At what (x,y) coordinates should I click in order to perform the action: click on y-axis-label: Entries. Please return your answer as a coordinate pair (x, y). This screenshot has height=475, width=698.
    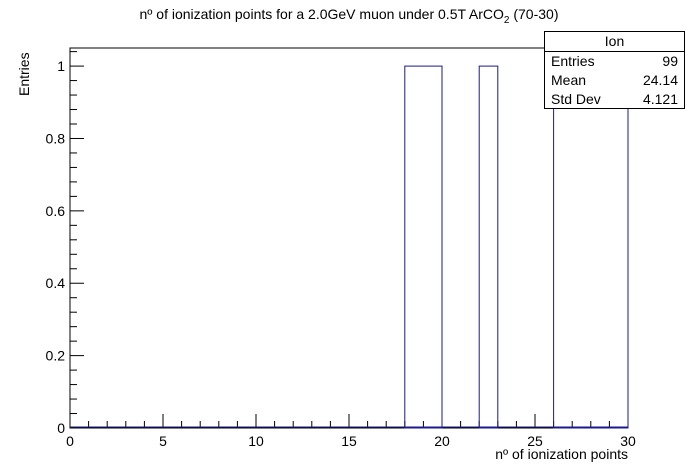
    Looking at the image, I should click on (24, 74).